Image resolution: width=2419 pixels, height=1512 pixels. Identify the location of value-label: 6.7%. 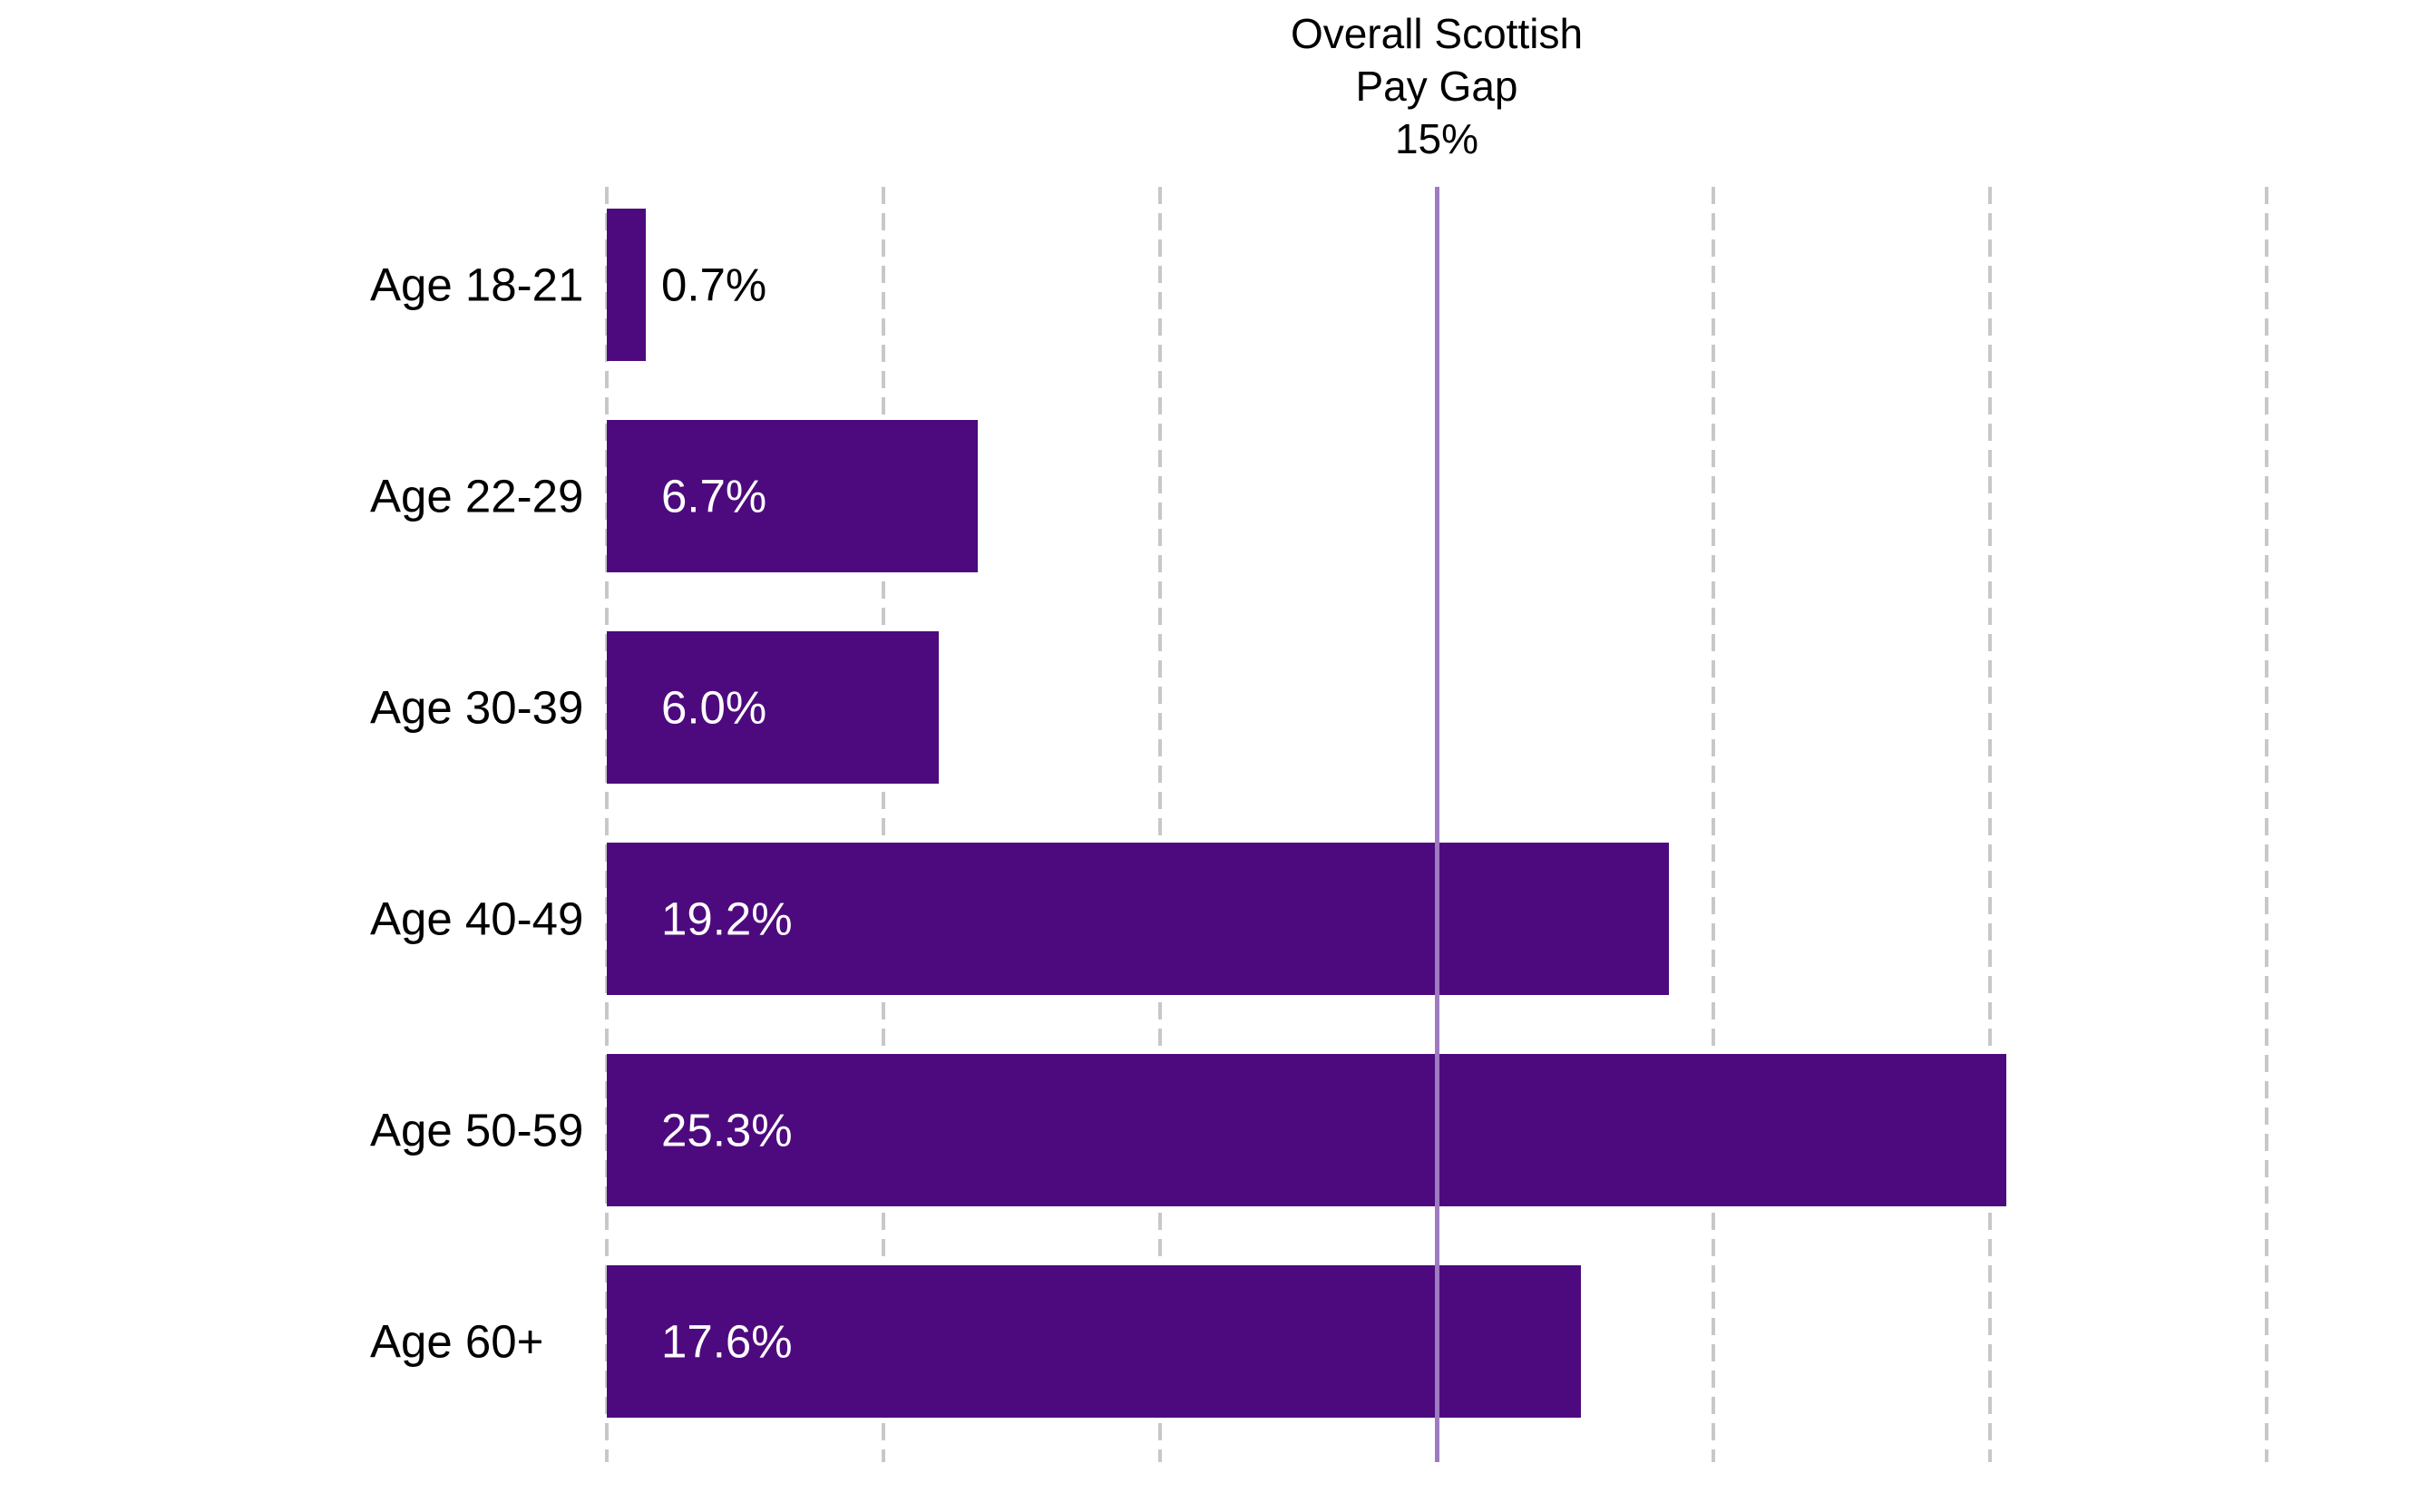
(714, 496).